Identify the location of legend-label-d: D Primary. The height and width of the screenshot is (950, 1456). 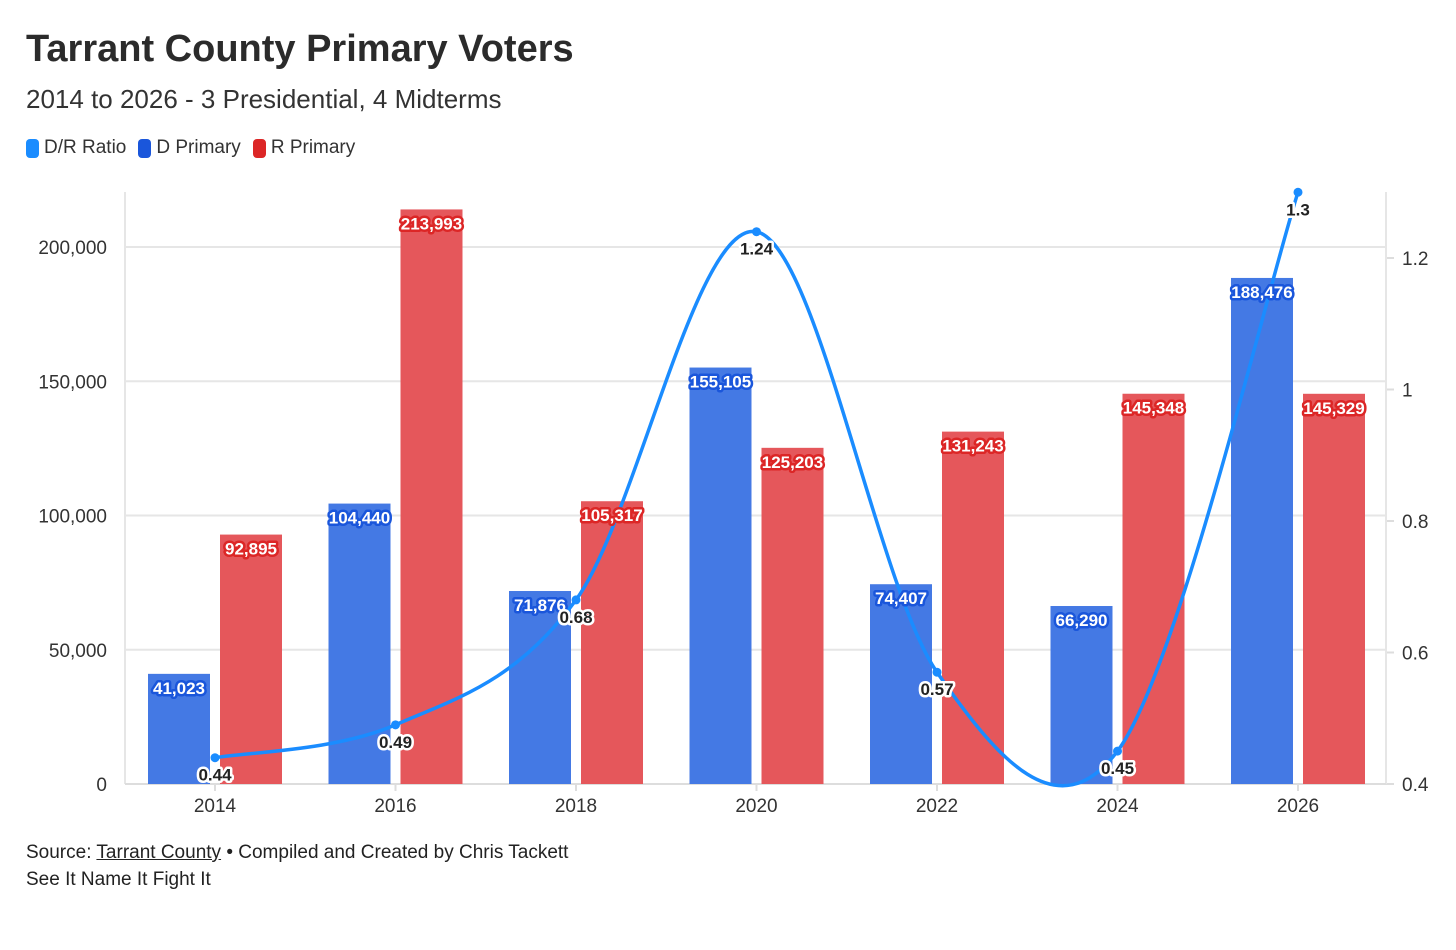
(198, 147).